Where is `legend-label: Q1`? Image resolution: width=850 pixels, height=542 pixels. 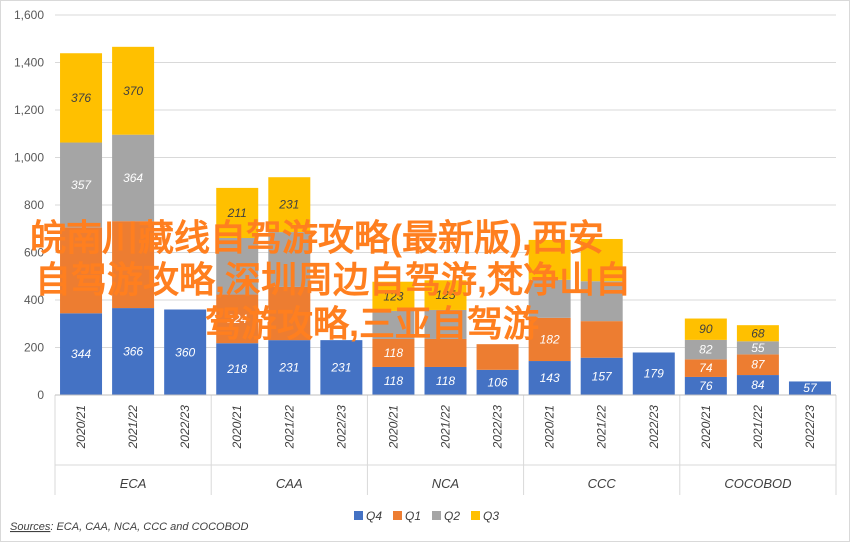 legend-label: Q1 is located at coordinates (413, 516).